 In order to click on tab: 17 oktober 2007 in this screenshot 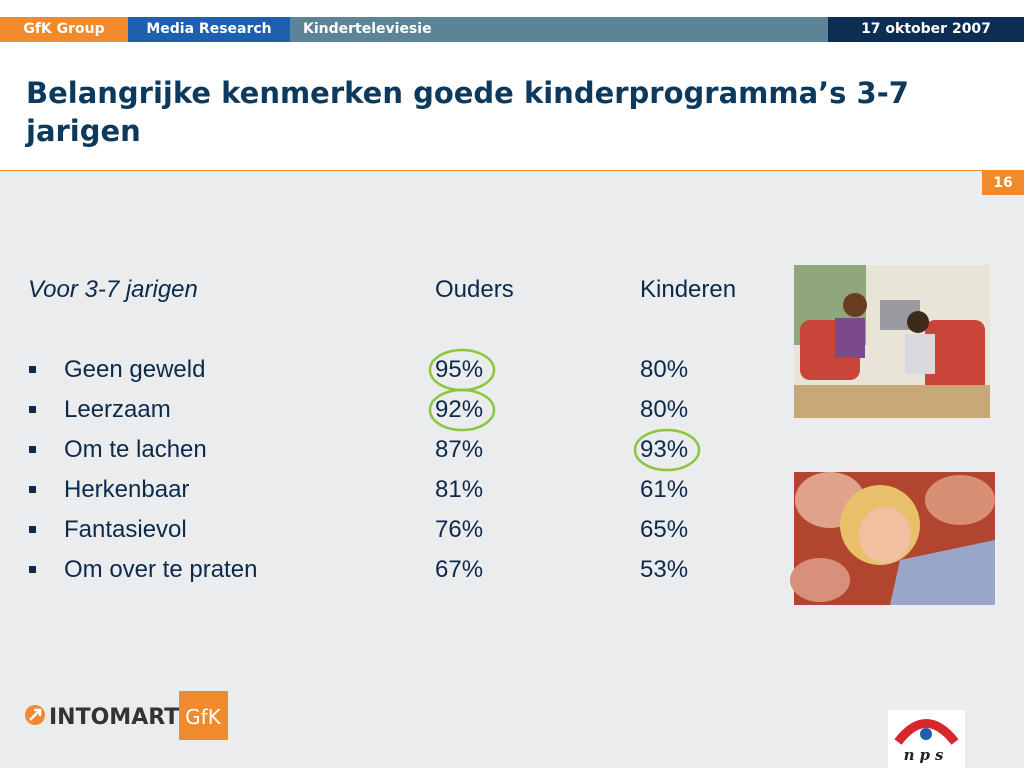, I will do `click(926, 29)`.